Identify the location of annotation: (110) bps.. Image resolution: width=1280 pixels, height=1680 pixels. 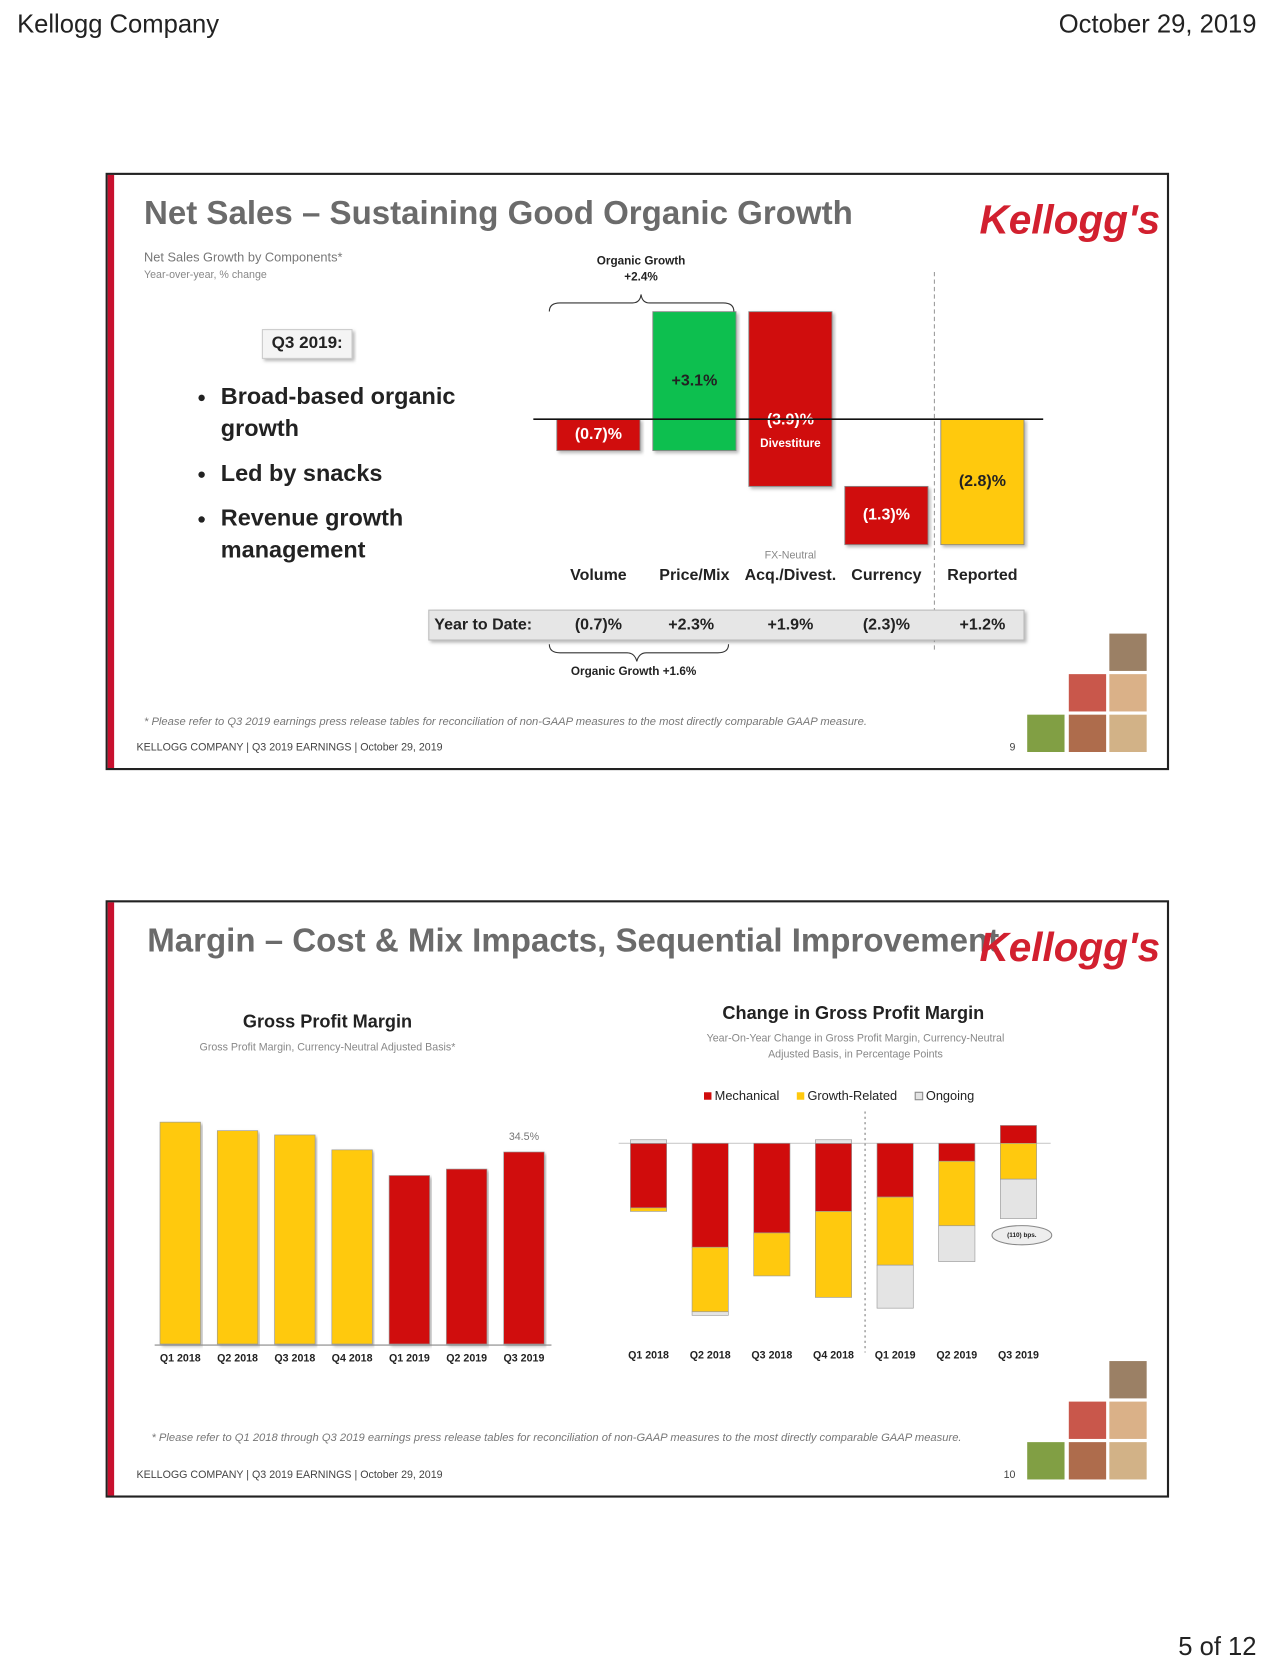
(1022, 1235).